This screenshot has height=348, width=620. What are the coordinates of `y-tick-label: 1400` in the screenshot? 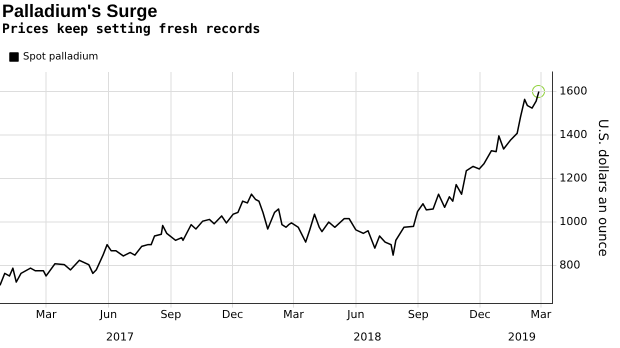 It's located at (573, 134).